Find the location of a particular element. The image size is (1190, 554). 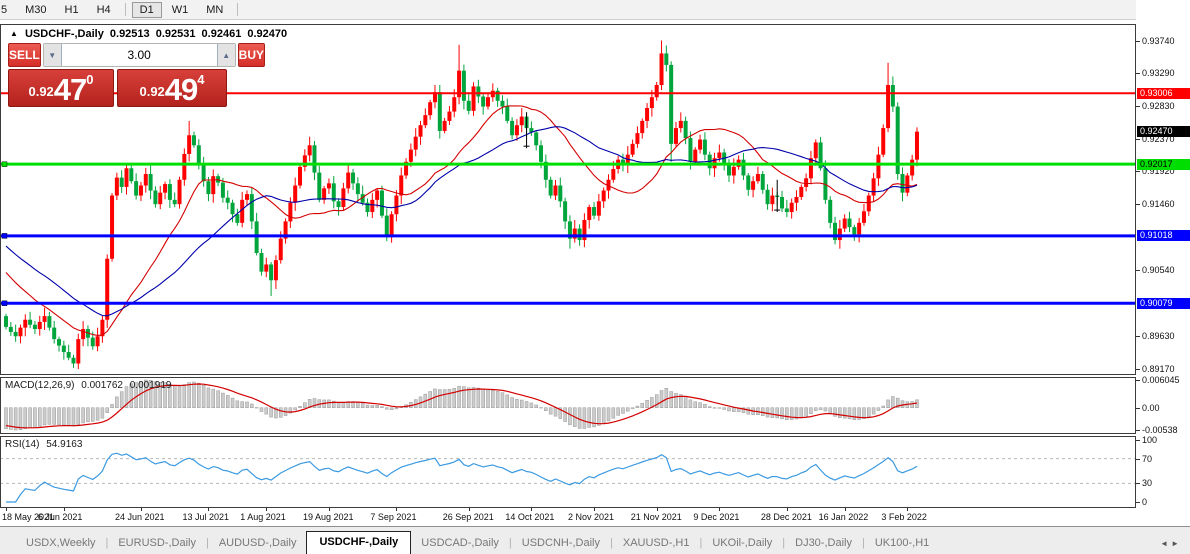

macd-name: MACD(12,26,9) is located at coordinates (40, 385).